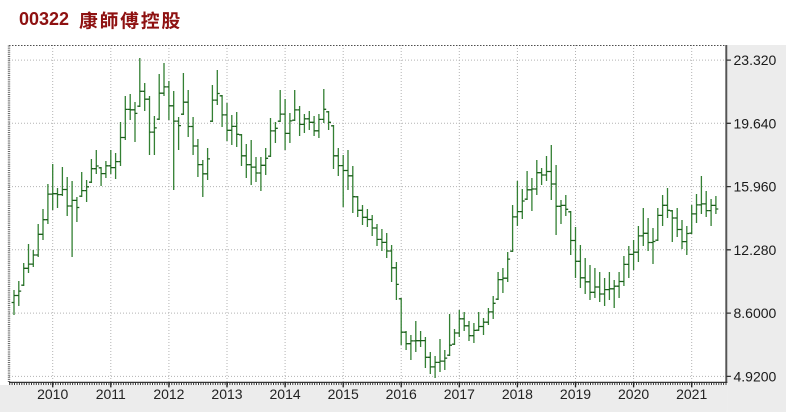 This screenshot has height=412, width=786. I want to click on svg-text: 4.9200, so click(755, 376).